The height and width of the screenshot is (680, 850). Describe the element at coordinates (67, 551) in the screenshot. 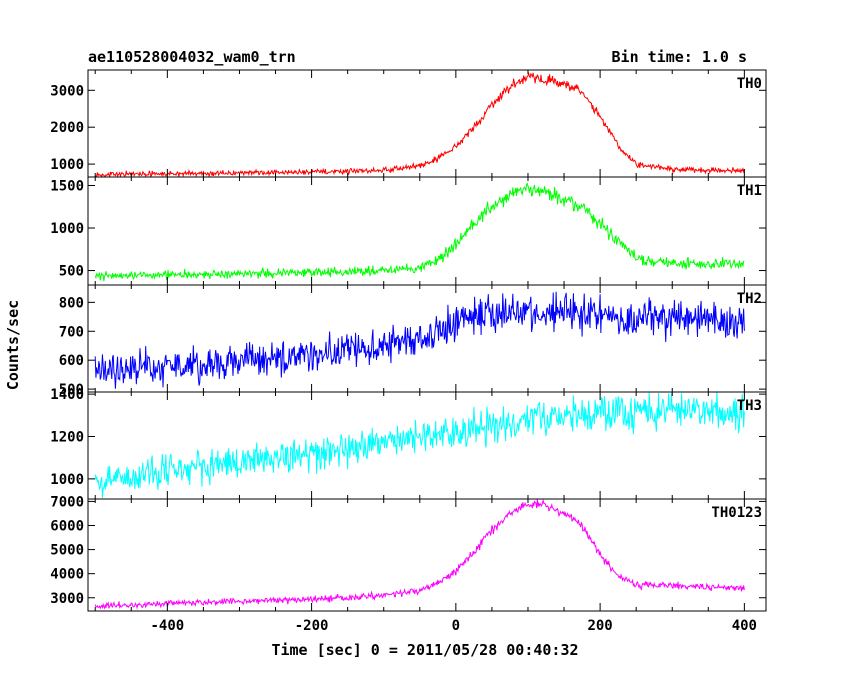

I see `y-tick-label: 5000` at that location.